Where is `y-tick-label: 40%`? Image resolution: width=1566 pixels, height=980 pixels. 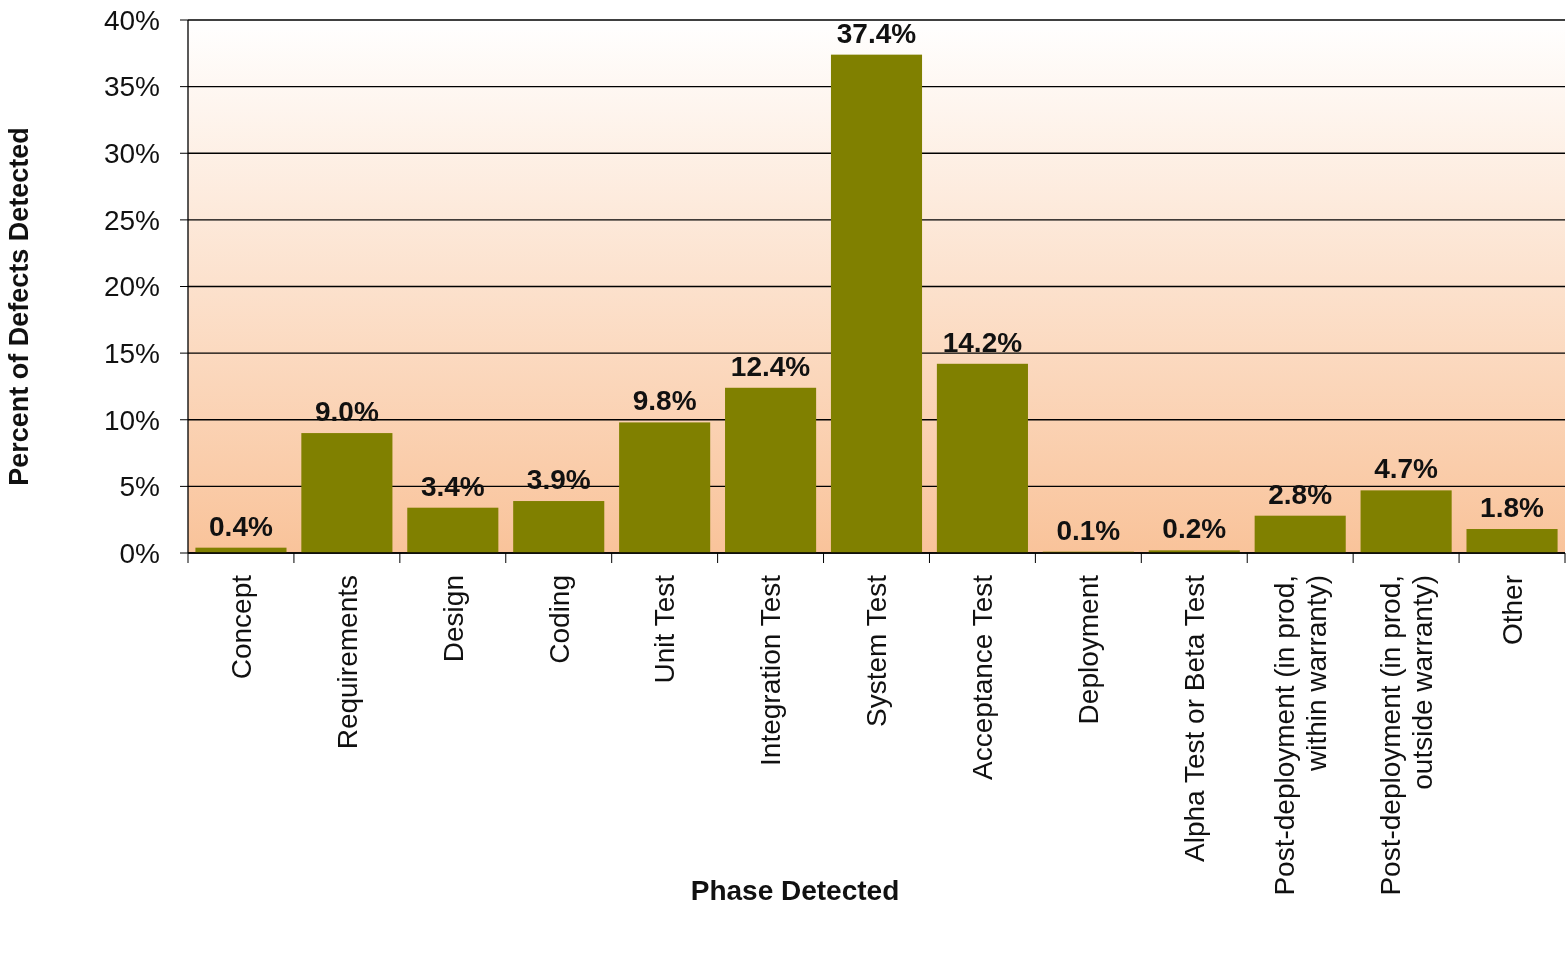 y-tick-label: 40% is located at coordinates (131, 20).